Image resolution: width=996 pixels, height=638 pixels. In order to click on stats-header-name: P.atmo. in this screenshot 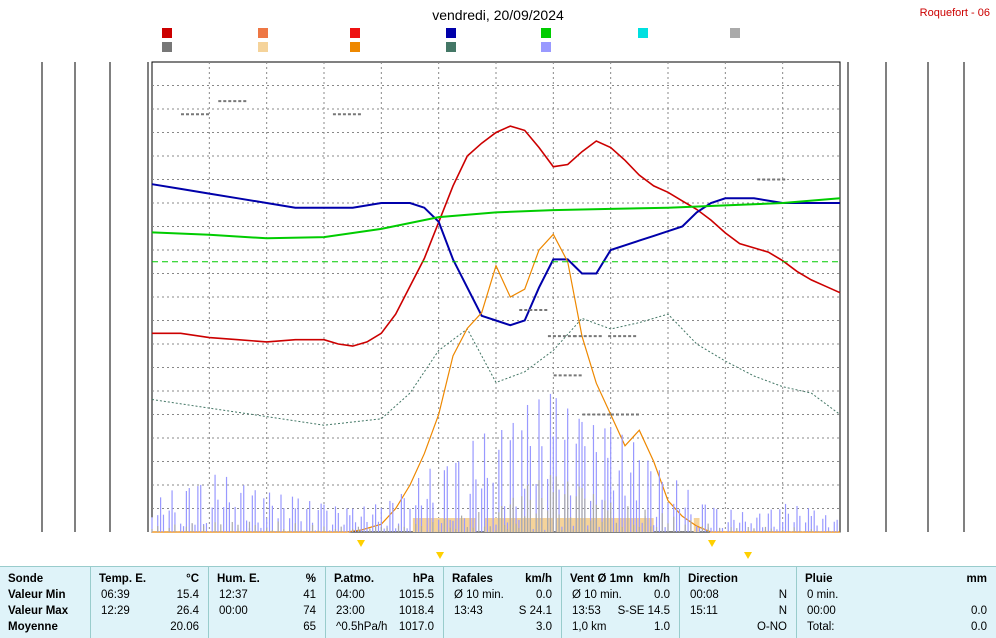, I will do `click(354, 579)`.